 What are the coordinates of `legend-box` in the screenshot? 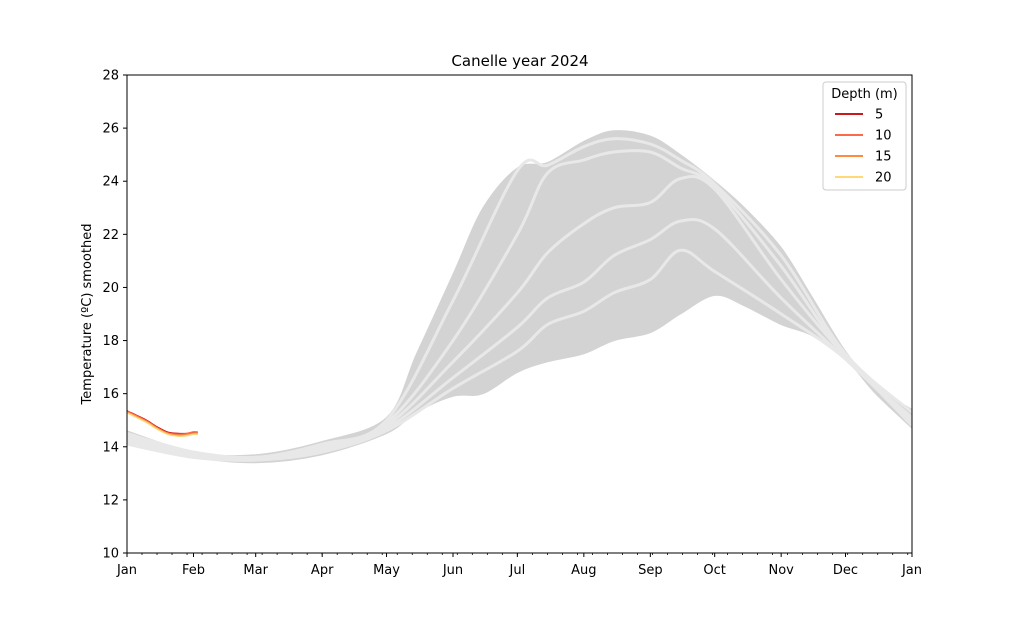 It's located at (864, 136).